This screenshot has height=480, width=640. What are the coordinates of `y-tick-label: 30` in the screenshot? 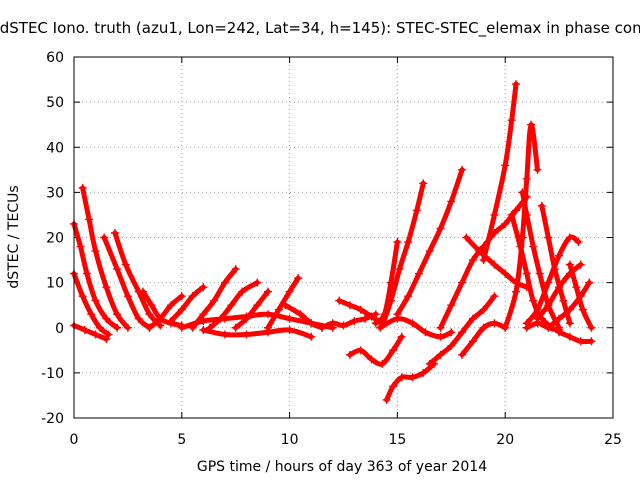 It's located at (55, 193).